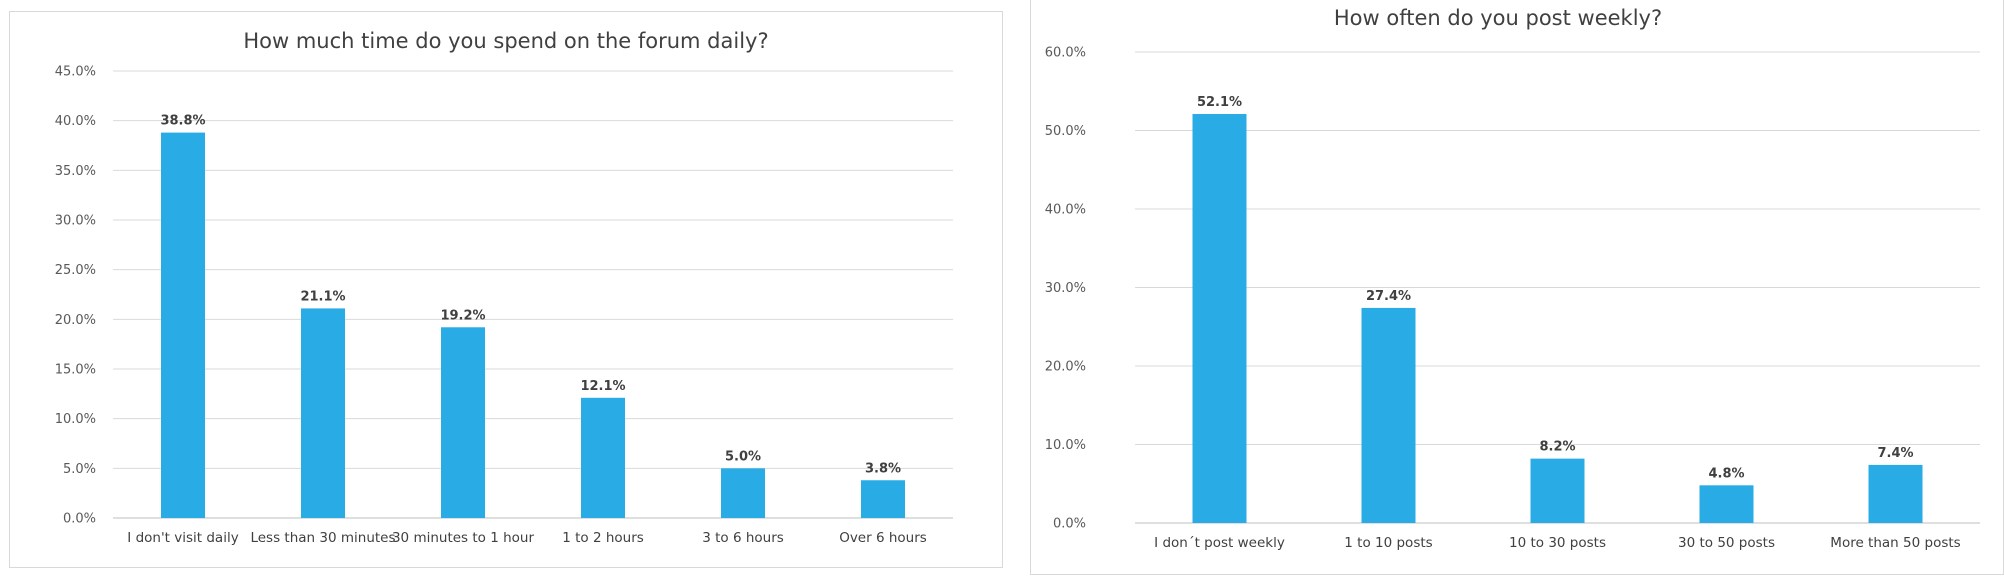 The image size is (2004, 586). Describe the element at coordinates (1726, 543) in the screenshot. I see `x-tick-label: 30 to 50 posts` at that location.